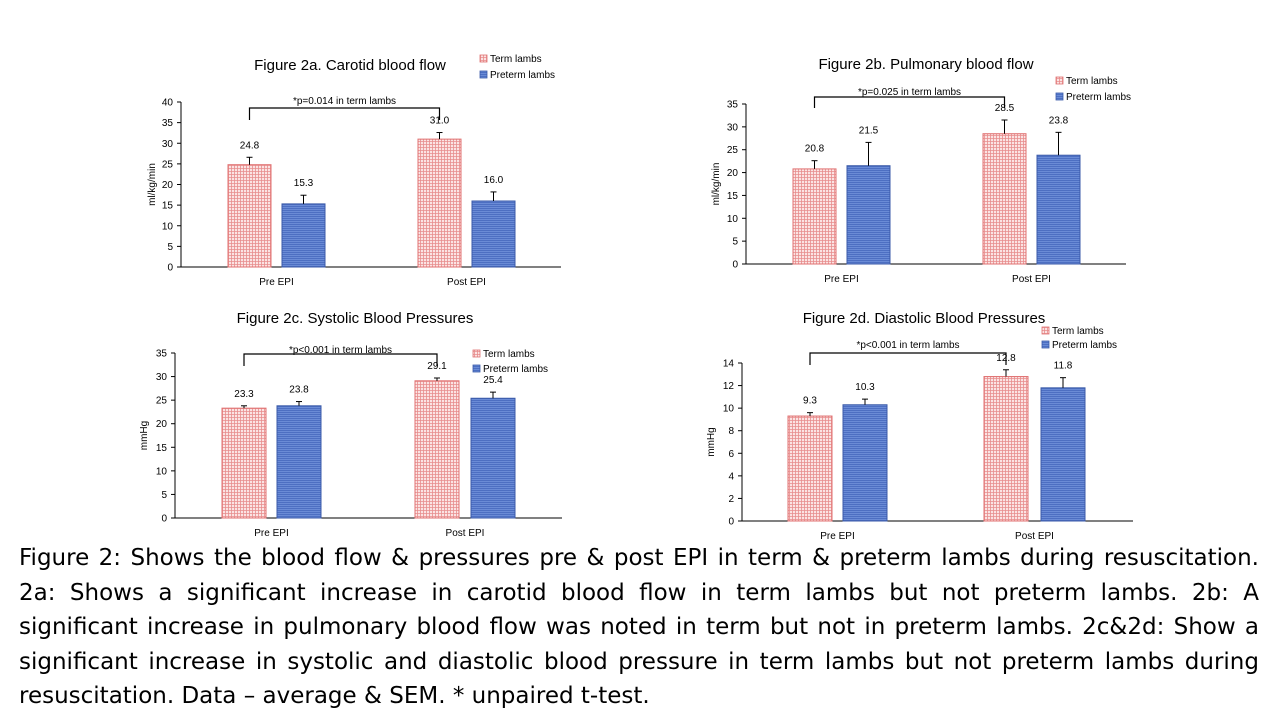  What do you see at coordinates (437, 366) in the screenshot?
I see `data-label: 29.1` at bounding box center [437, 366].